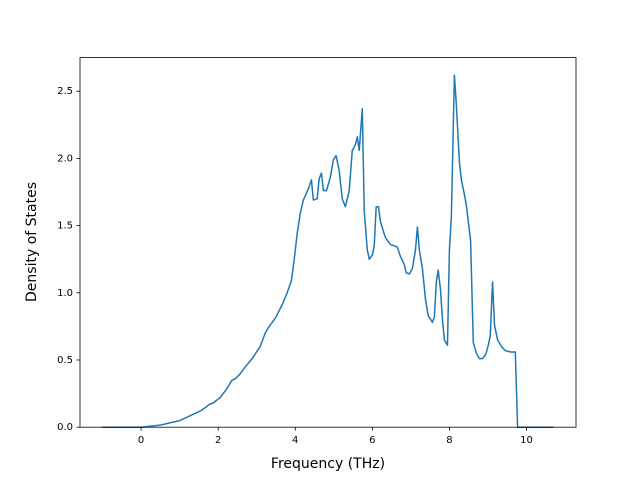  What do you see at coordinates (372, 440) in the screenshot?
I see `x-tick-label: 6` at bounding box center [372, 440].